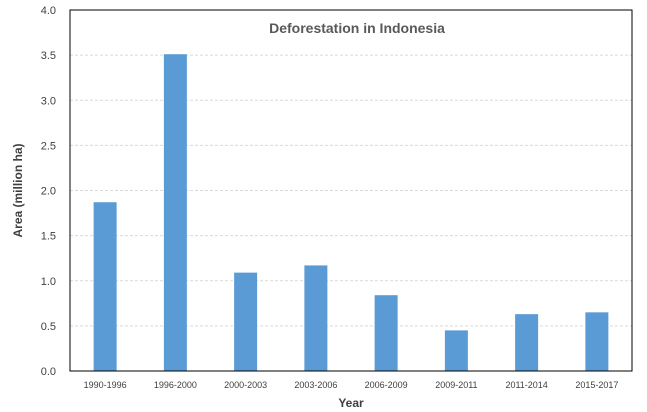 This screenshot has width=647, height=412. I want to click on bar-2011-2014, so click(527, 342).